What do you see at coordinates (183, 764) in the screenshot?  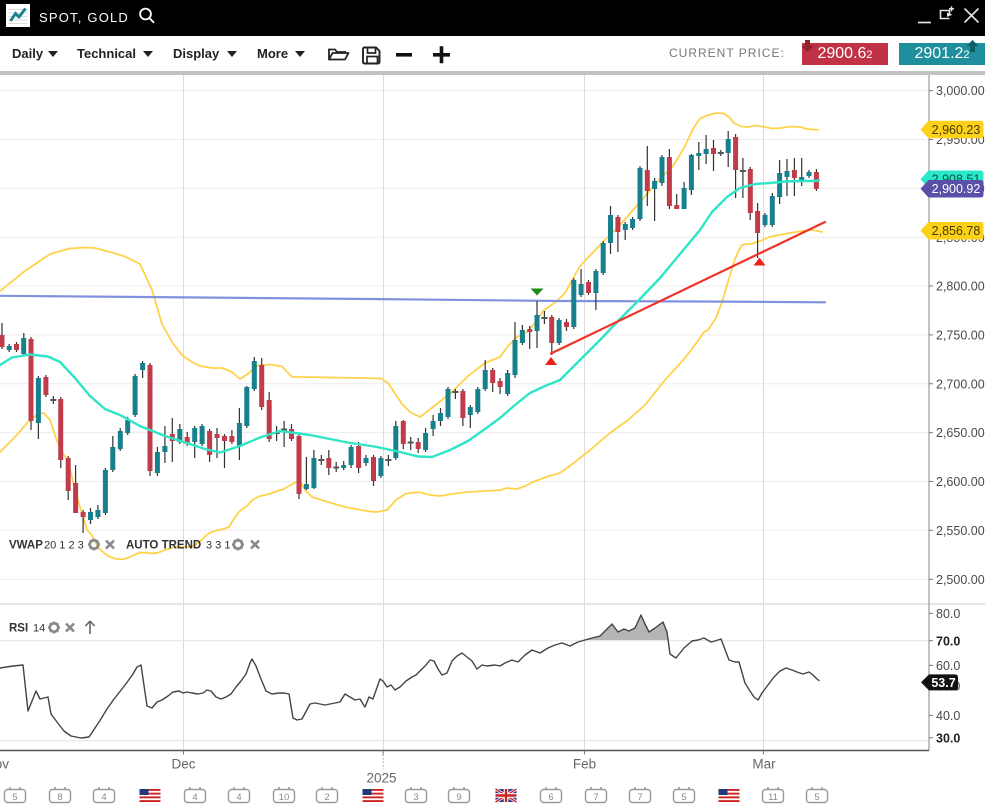 I see `svg-text: Dec` at bounding box center [183, 764].